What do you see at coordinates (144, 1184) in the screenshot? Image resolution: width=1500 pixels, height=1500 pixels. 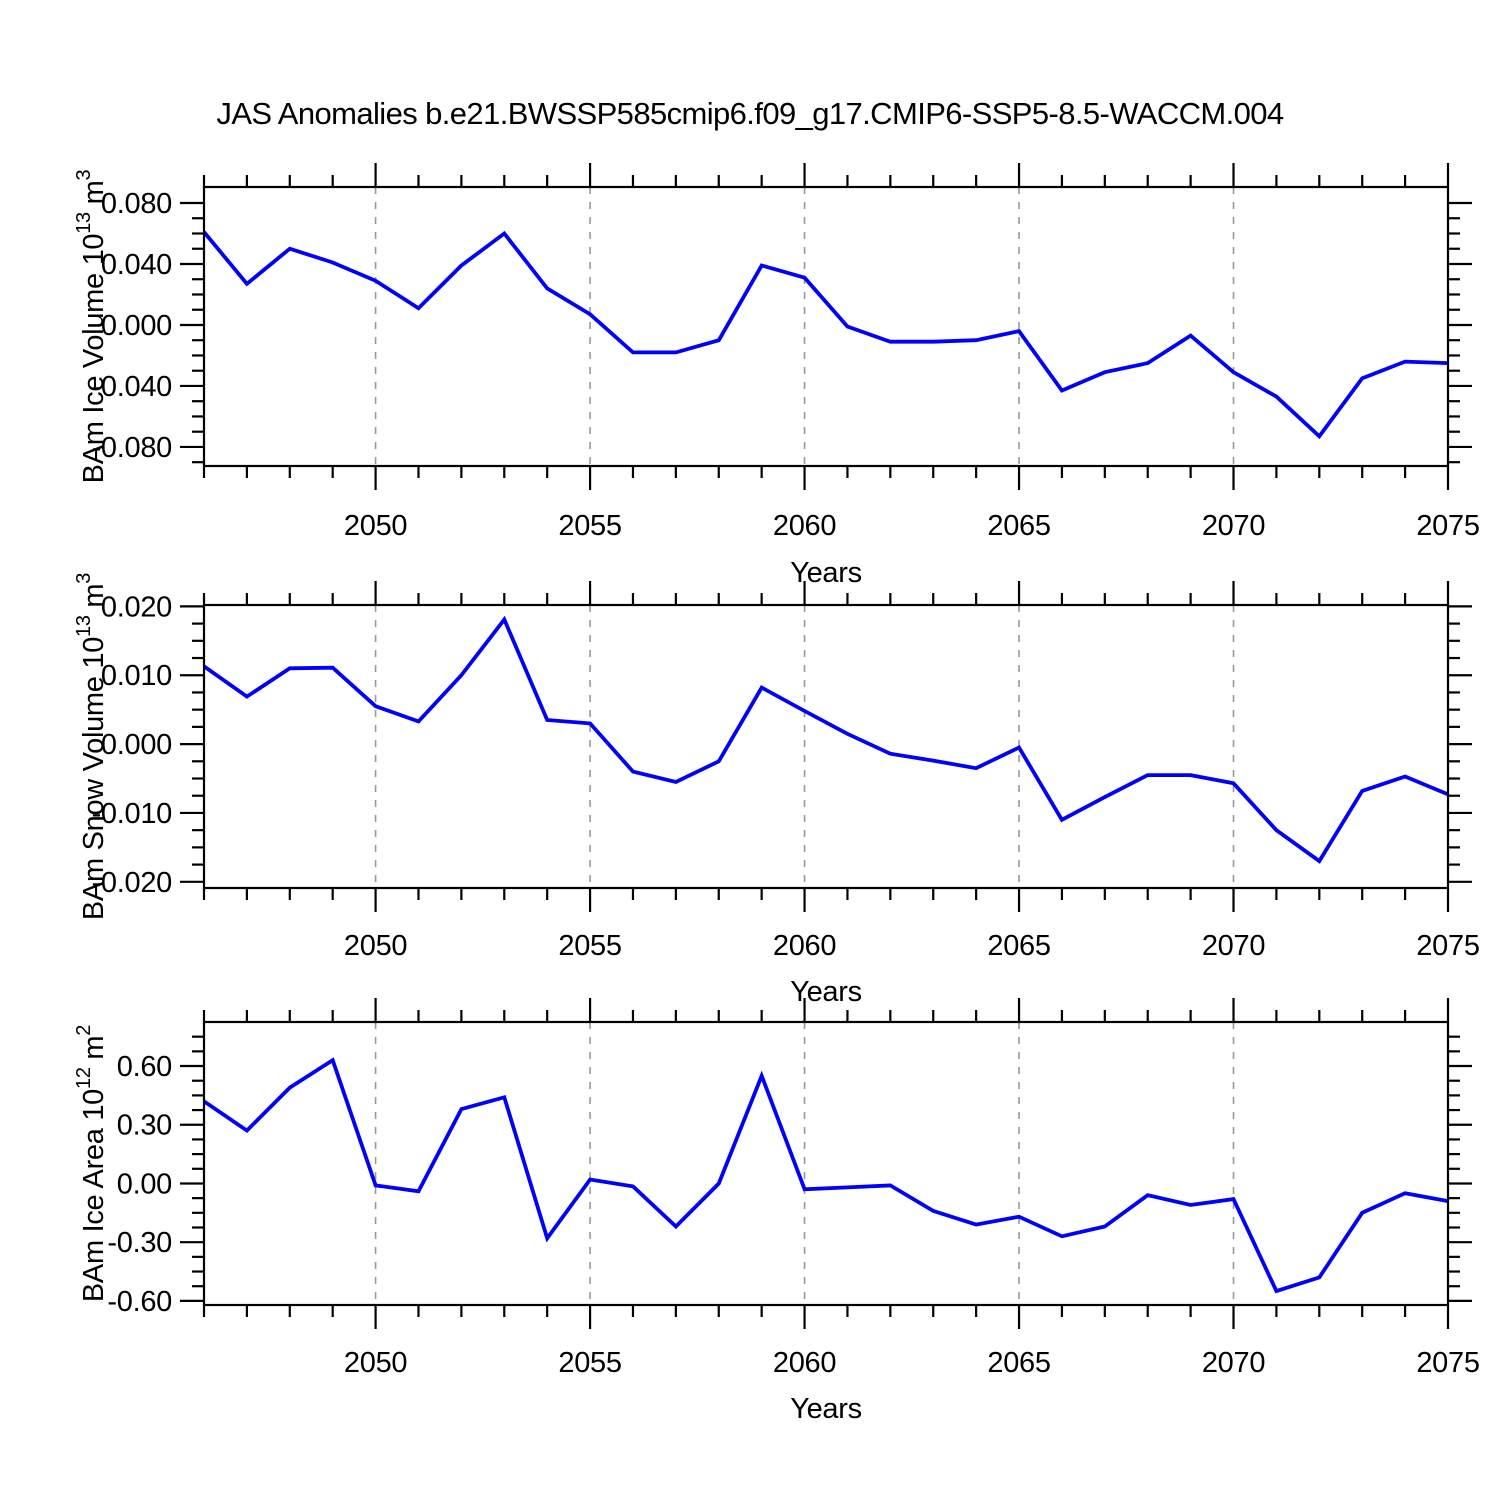 I see `y-tick-label: 0.00` at bounding box center [144, 1184].